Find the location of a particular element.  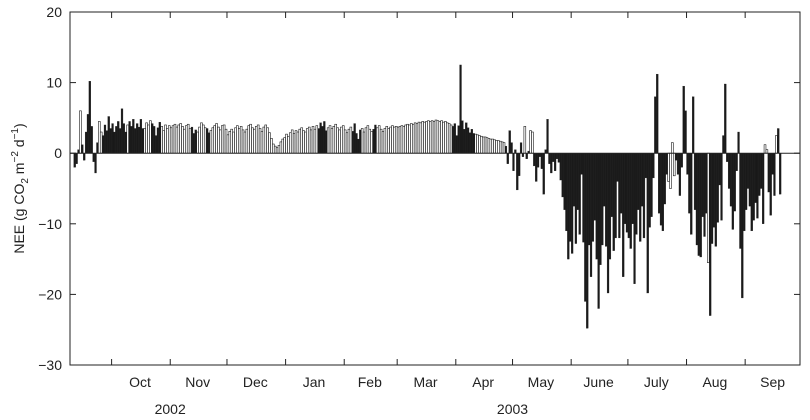

ylabel-sup2: −1 is located at coordinates (15, 134).